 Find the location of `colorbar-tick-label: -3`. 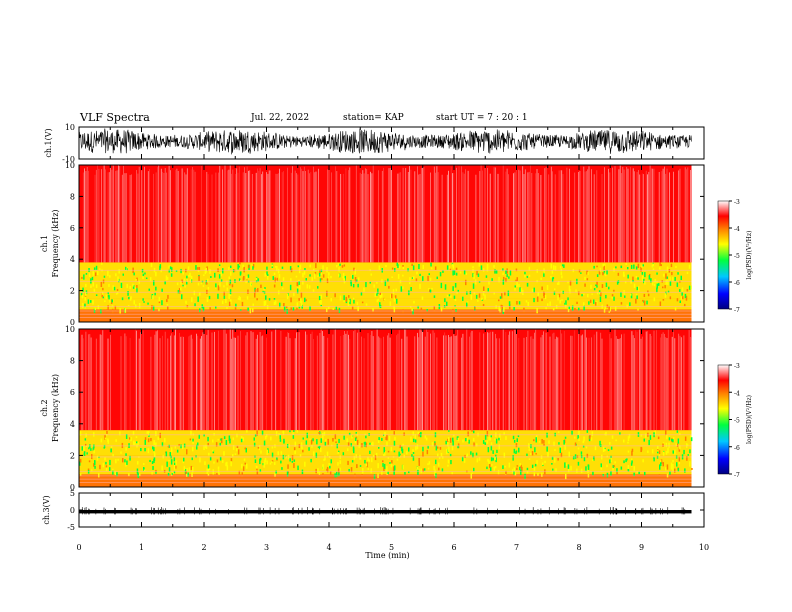

colorbar-tick-label: -3 is located at coordinates (737, 366).